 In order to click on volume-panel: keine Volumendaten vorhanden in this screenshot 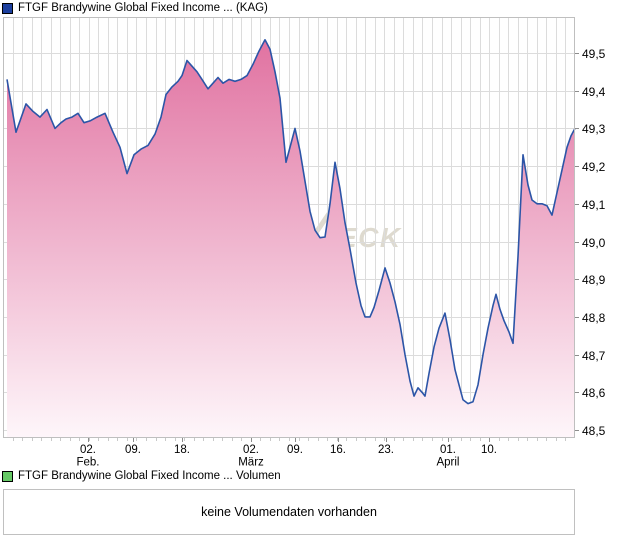, I will do `click(289, 512)`.